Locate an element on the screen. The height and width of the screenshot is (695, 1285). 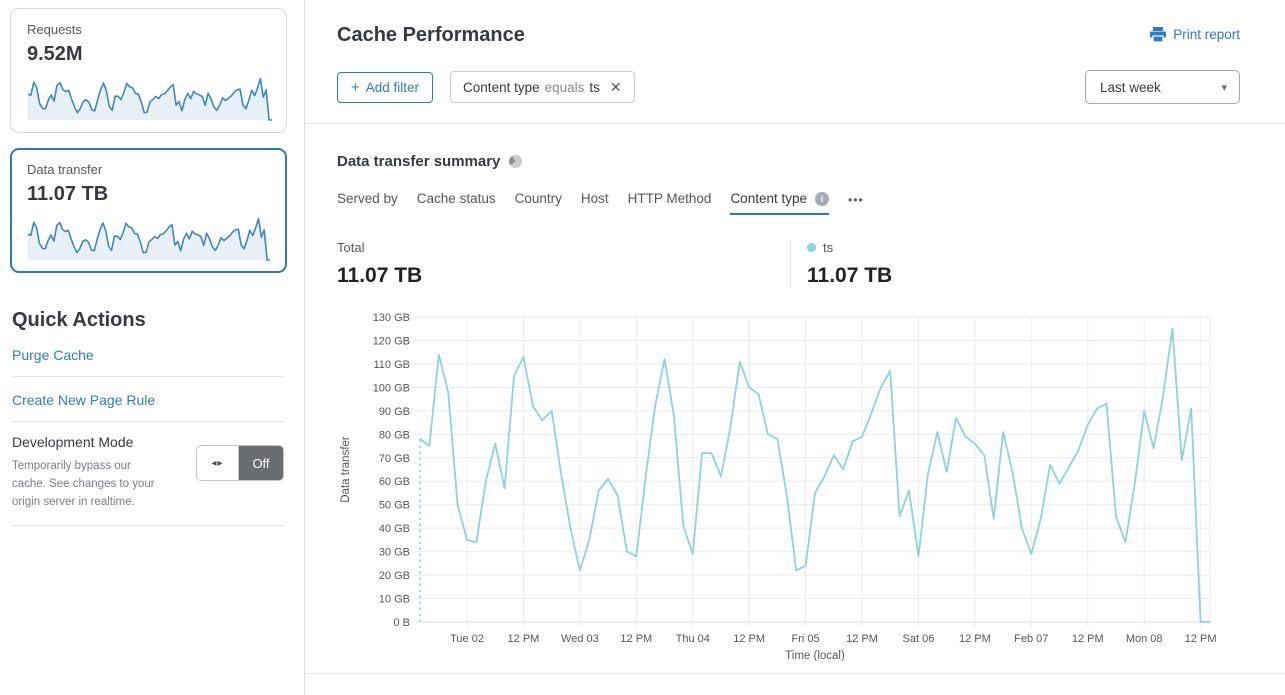
data-transfer-sparkline-chart is located at coordinates (148, 239).